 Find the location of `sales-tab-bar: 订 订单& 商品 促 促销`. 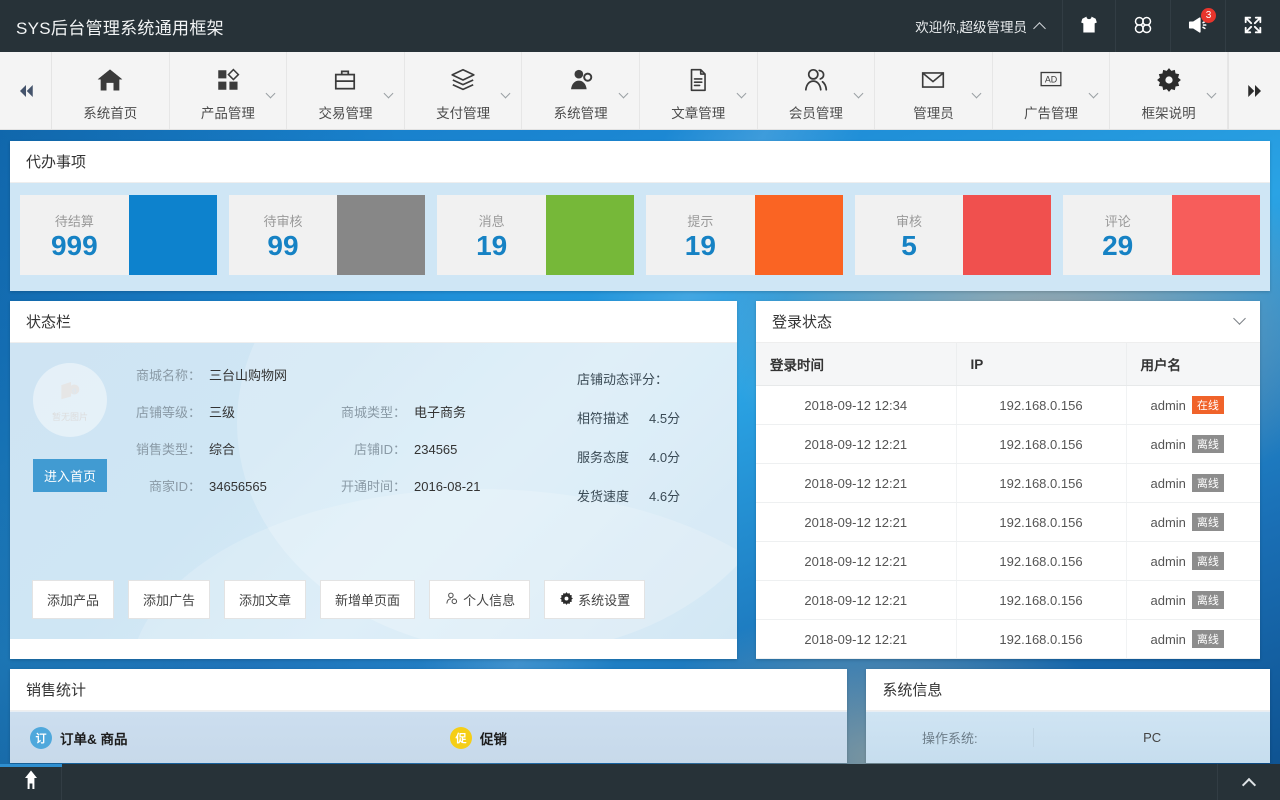

sales-tab-bar: 订 订单& 商品 促 促销 is located at coordinates (429, 737).